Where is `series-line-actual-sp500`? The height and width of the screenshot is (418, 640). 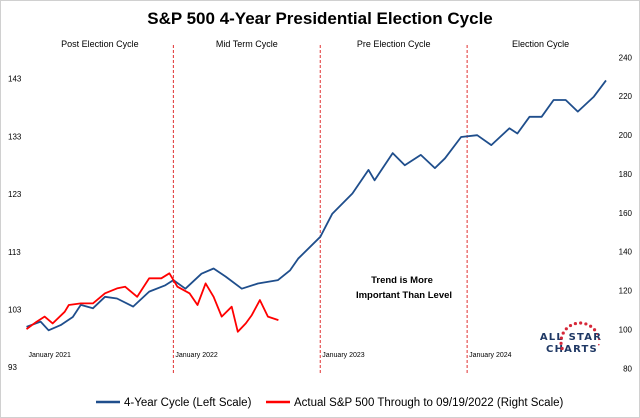
series-line-actual-sp500 is located at coordinates (152, 302).